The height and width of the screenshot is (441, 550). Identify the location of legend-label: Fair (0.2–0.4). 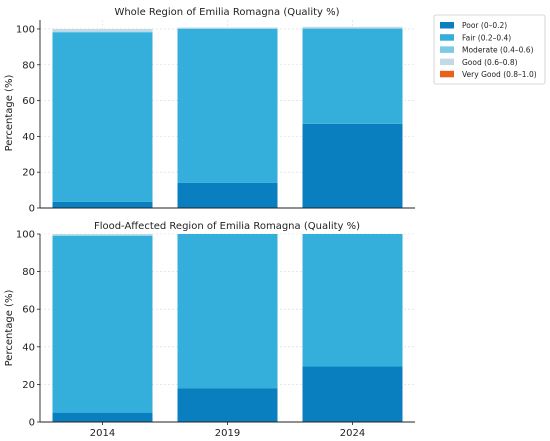
(486, 37).